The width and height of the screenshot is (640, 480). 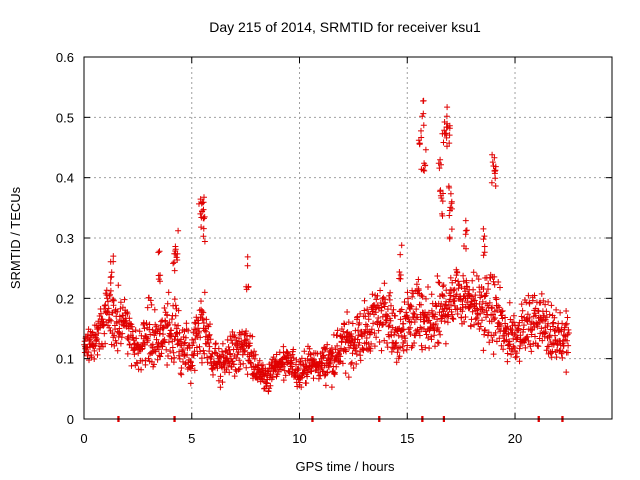 I want to click on y-tick-label: 0.2, so click(x=65, y=298).